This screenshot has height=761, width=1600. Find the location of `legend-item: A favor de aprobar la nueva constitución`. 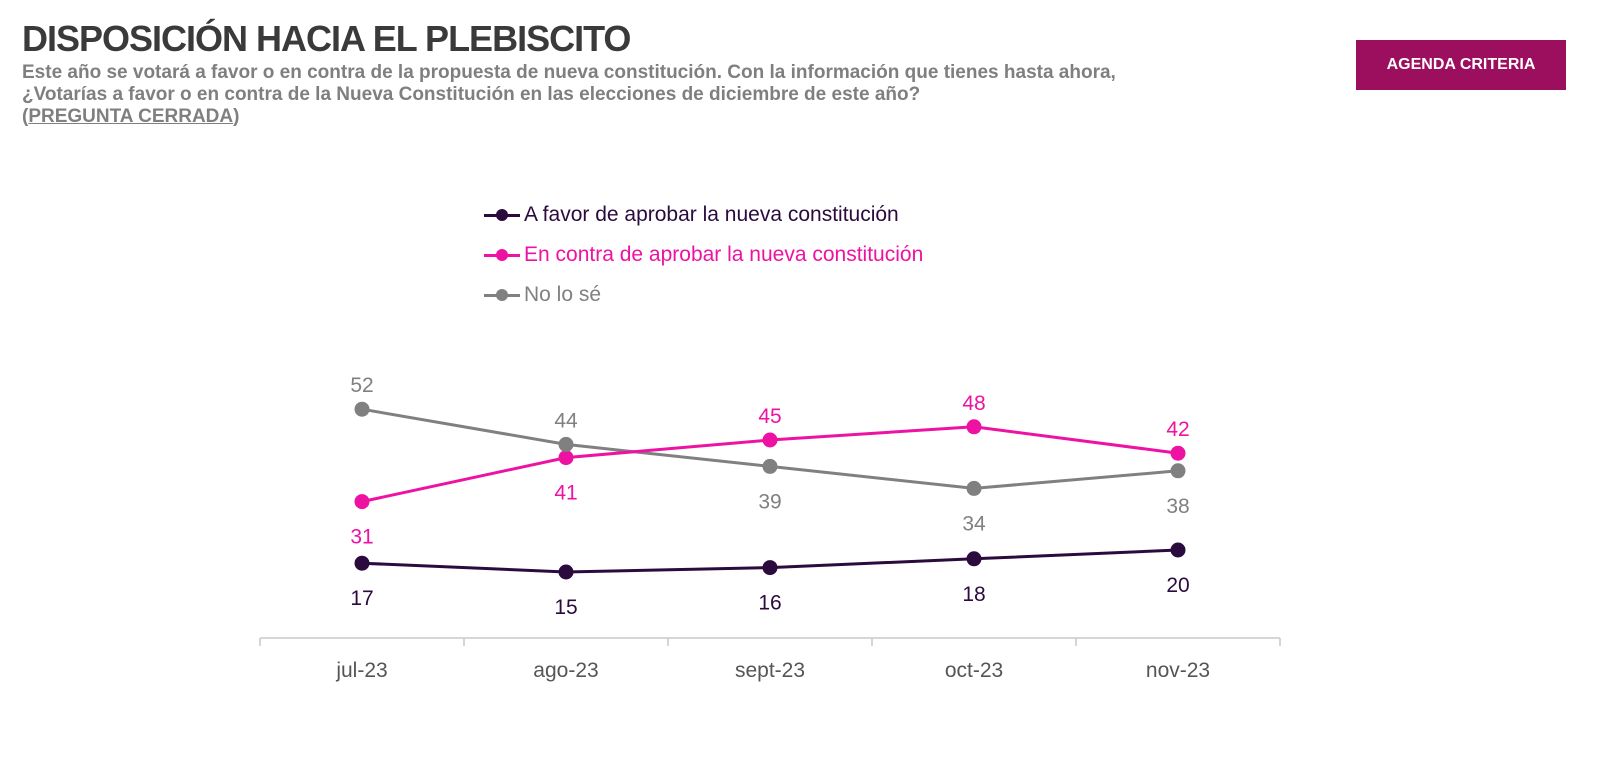

legend-item: A favor de aprobar la nueva constitución is located at coordinates (691, 215).